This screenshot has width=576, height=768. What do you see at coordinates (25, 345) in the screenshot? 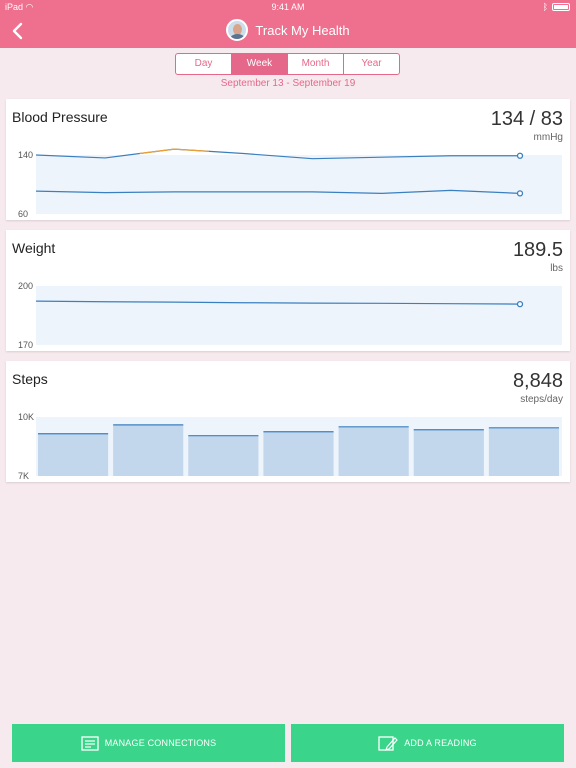
I see `y-tick-label: 170` at bounding box center [25, 345].